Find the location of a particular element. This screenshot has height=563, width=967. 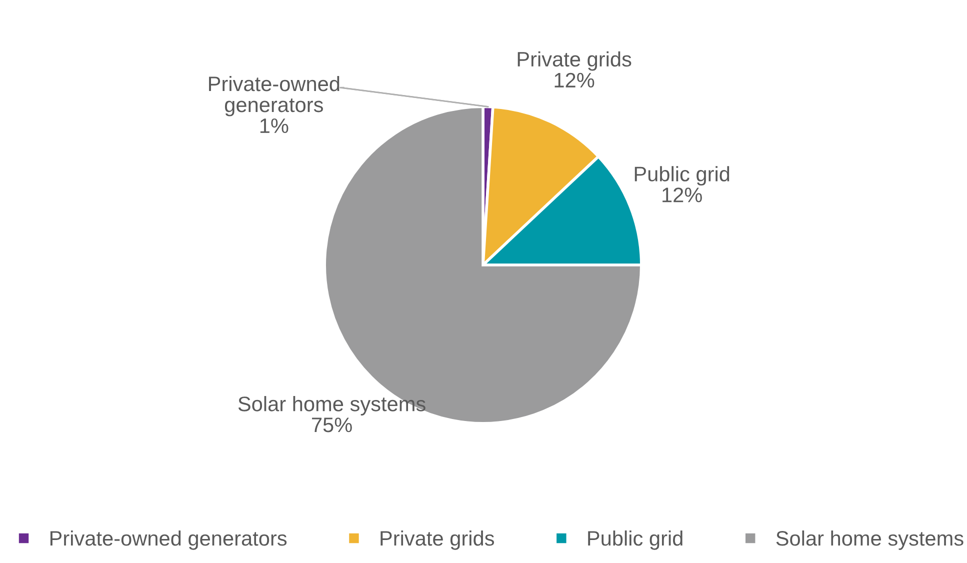

legend-label: Solar home systems is located at coordinates (870, 540).